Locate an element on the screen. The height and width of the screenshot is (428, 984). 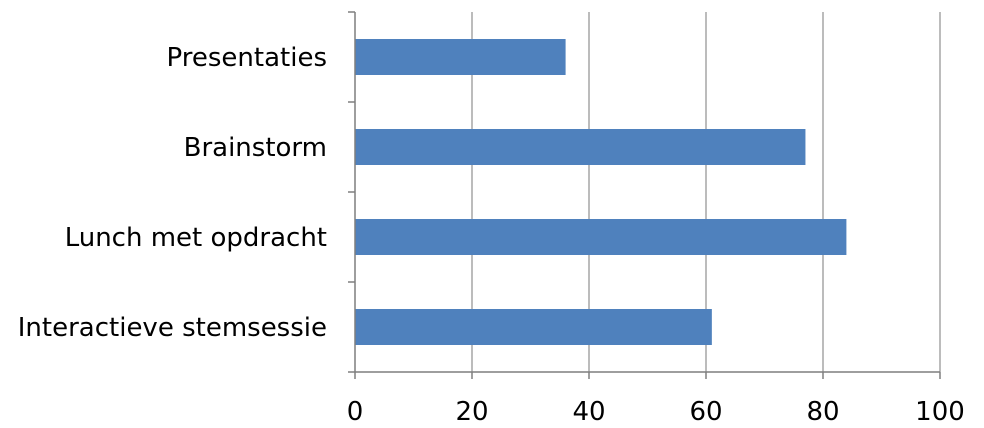
bar-interactieve-stemsessie is located at coordinates (533, 327).